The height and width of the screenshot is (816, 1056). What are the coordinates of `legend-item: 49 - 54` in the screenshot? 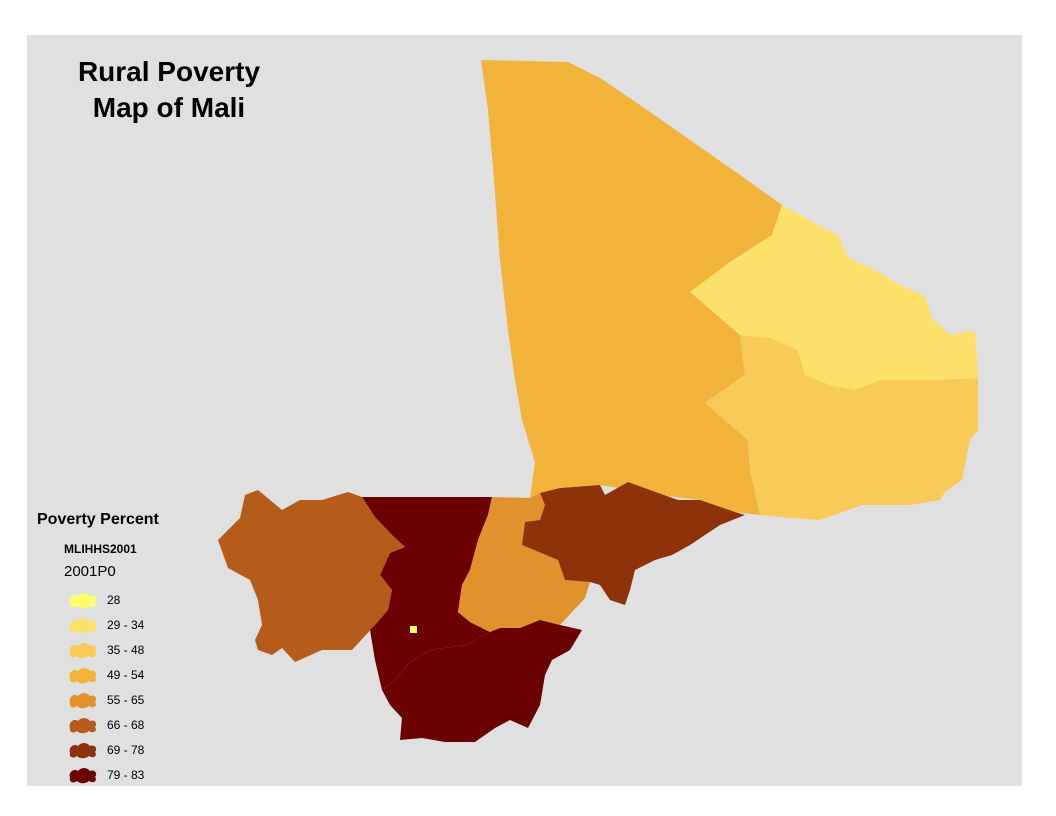 It's located at (106, 674).